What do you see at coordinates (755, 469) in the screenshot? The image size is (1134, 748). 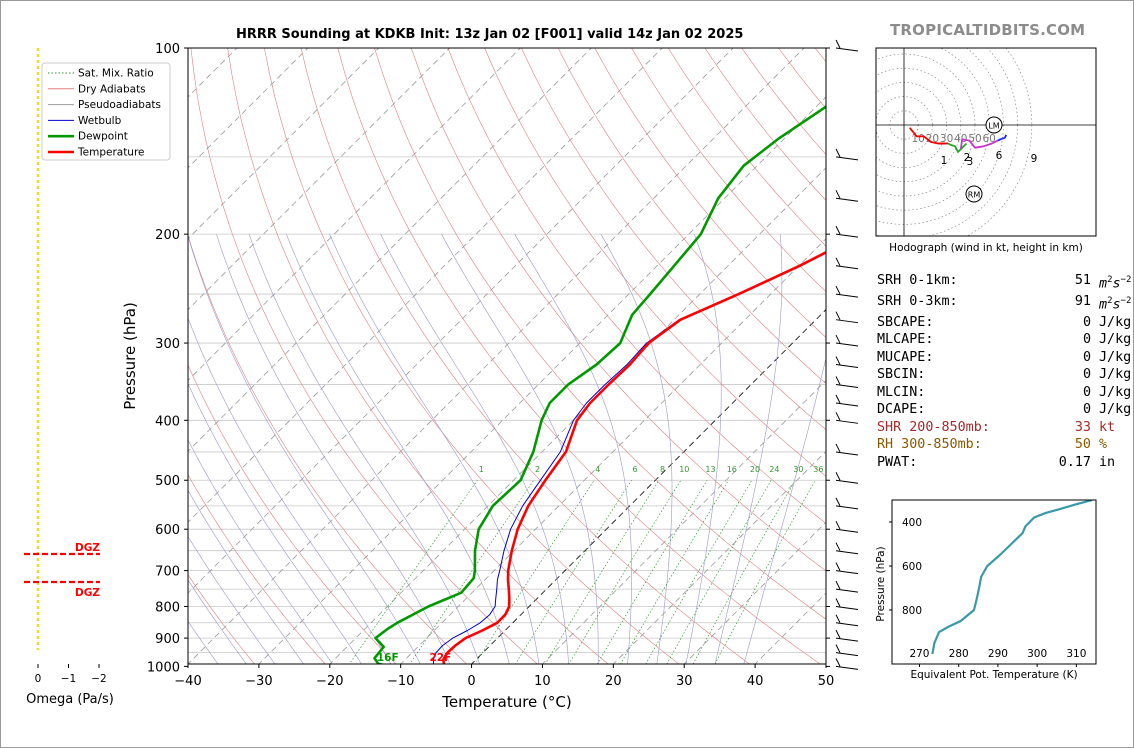 I see `mixing-ratio-label: 20` at bounding box center [755, 469].